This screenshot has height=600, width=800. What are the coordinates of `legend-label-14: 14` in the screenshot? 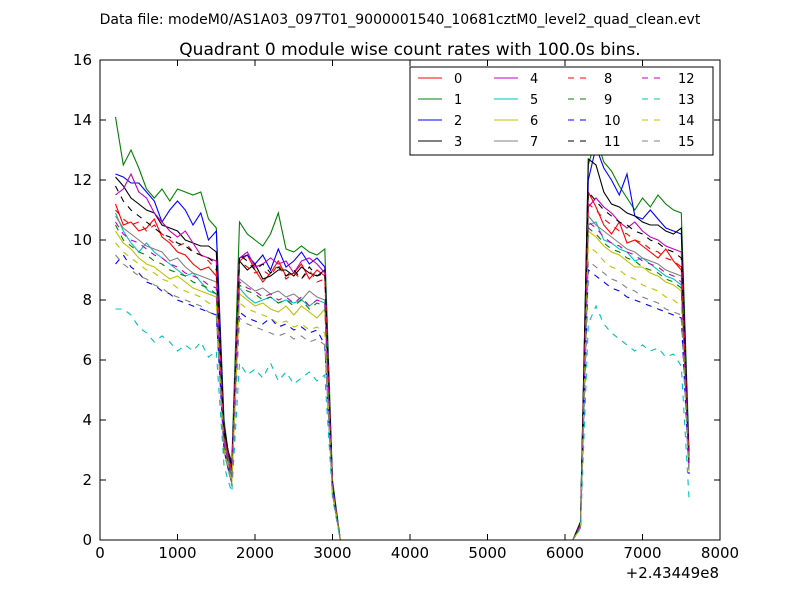 It's located at (686, 121).